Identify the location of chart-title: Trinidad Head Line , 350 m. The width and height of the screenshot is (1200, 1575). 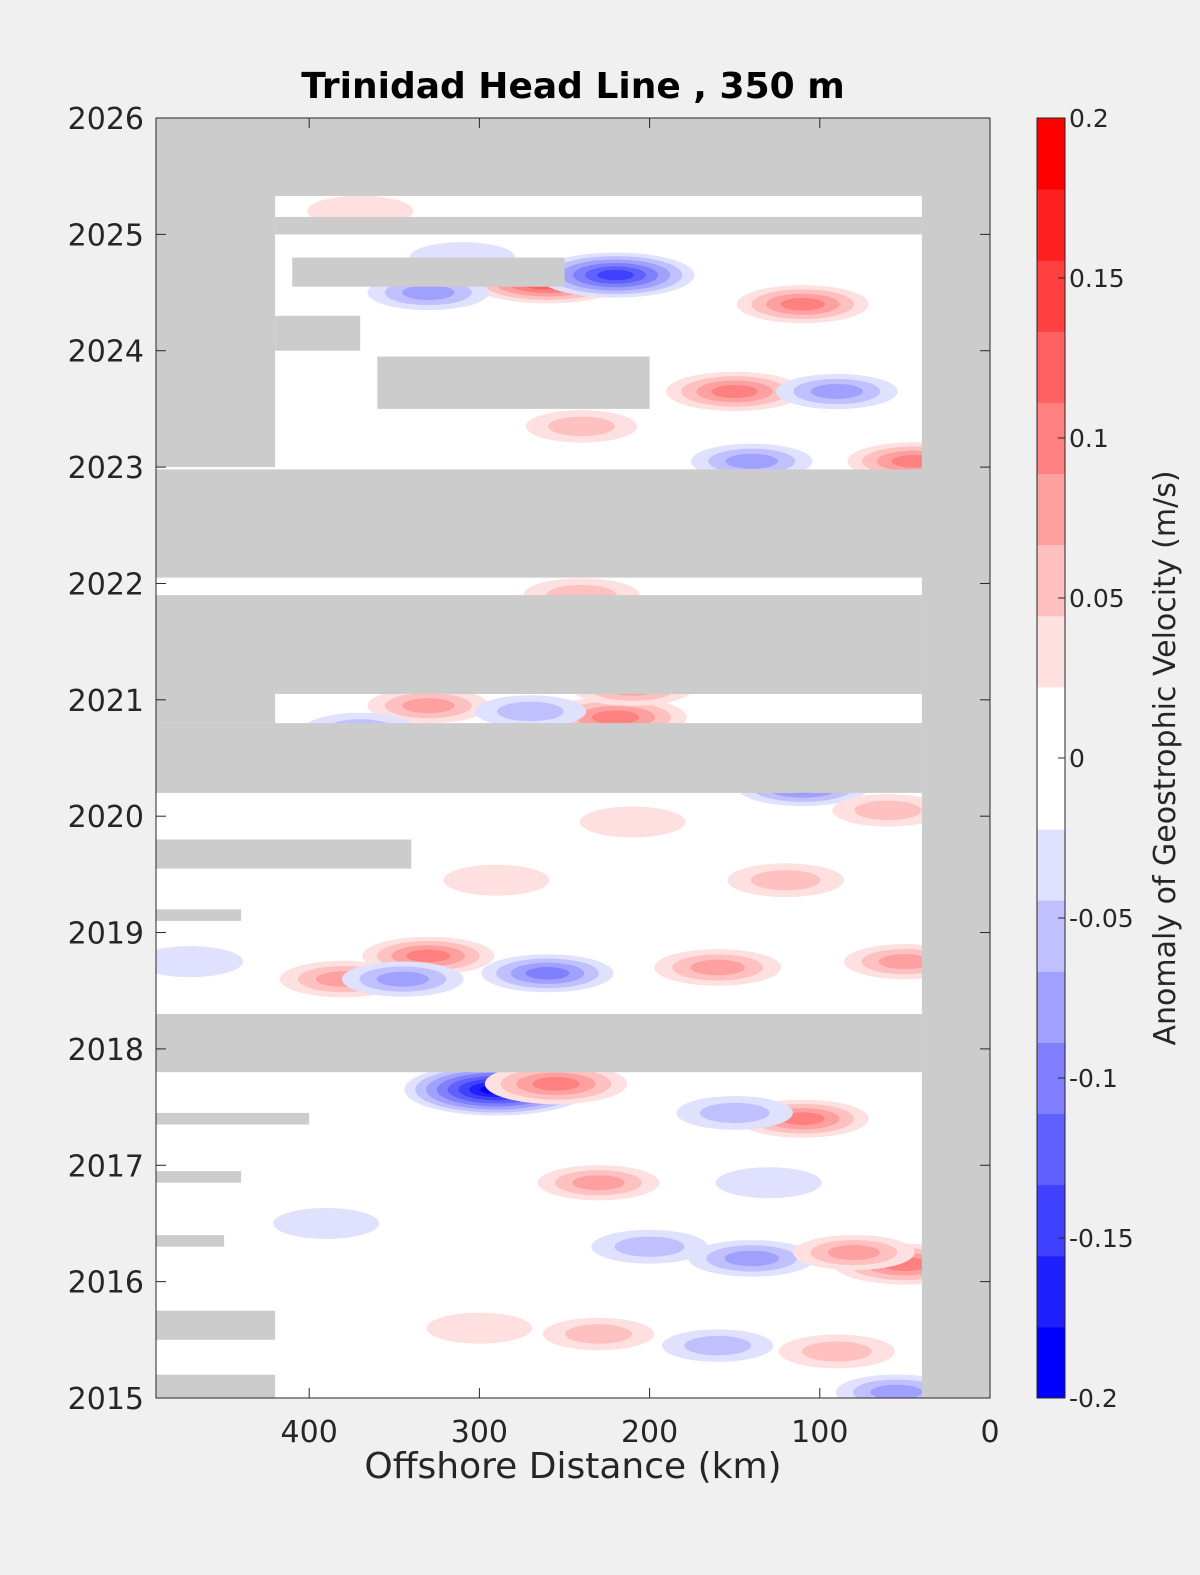
(572, 86).